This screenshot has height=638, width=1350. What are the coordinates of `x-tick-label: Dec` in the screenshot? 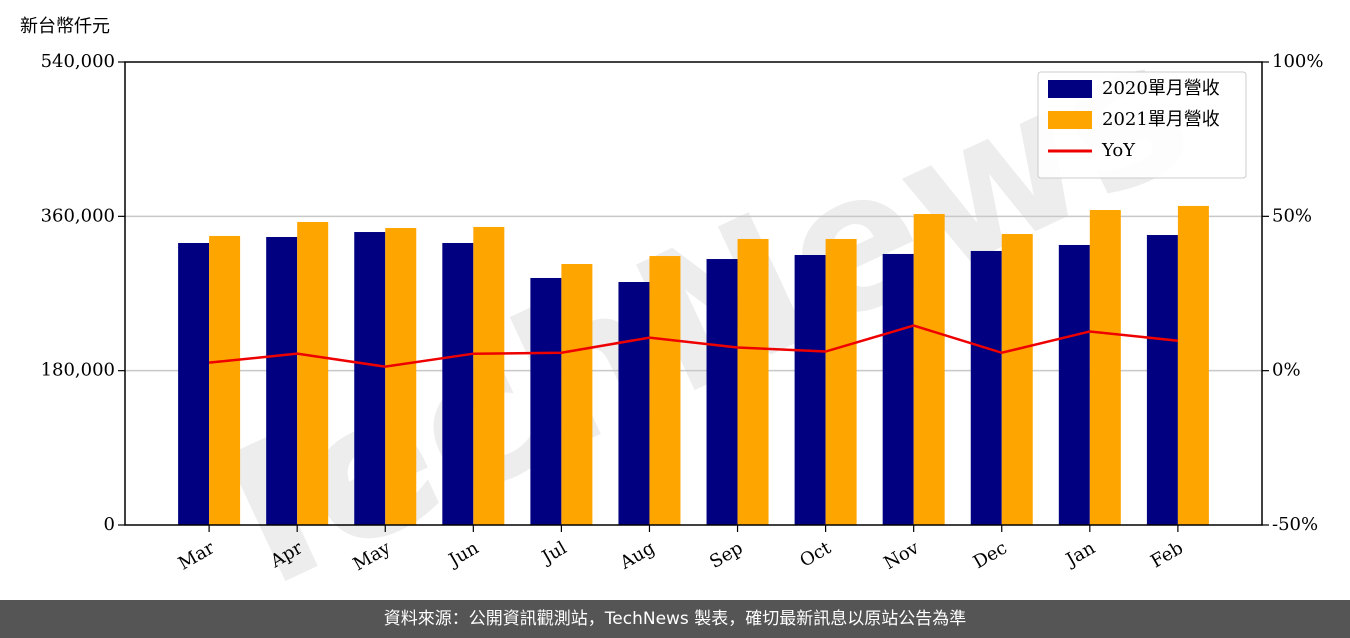 It's located at (990, 555).